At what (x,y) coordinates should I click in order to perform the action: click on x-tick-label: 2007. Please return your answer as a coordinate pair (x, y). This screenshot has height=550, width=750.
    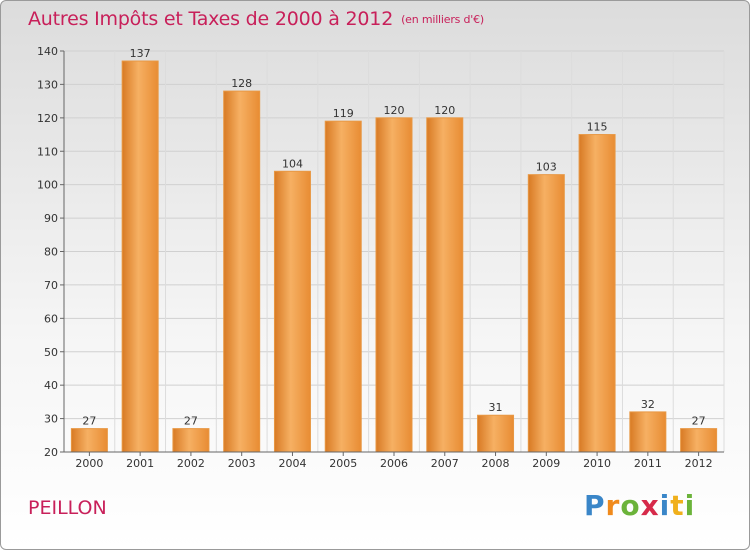
    Looking at the image, I should click on (445, 463).